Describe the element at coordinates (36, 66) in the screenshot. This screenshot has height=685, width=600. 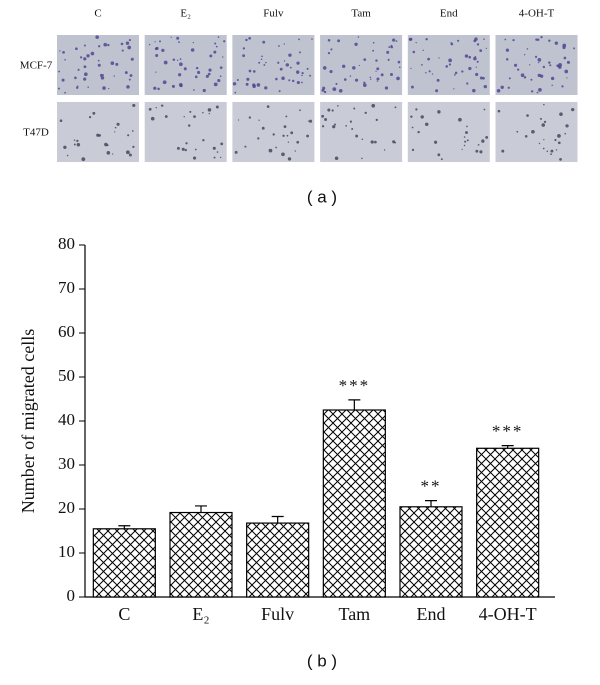
I see `row-label: MCF-7` at that location.